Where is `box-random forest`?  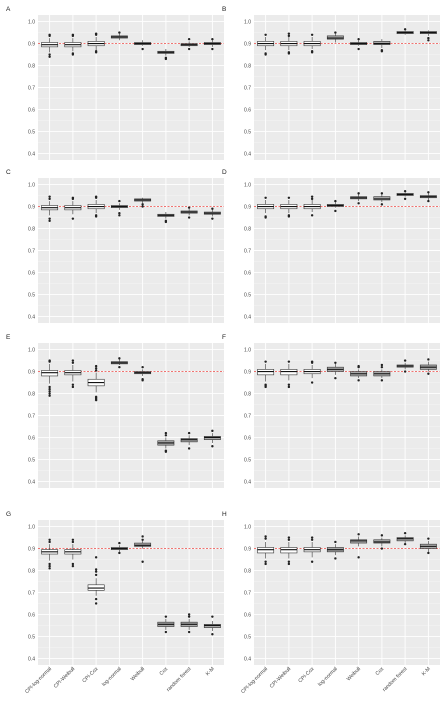
box-random forest is located at coordinates (405, 195).